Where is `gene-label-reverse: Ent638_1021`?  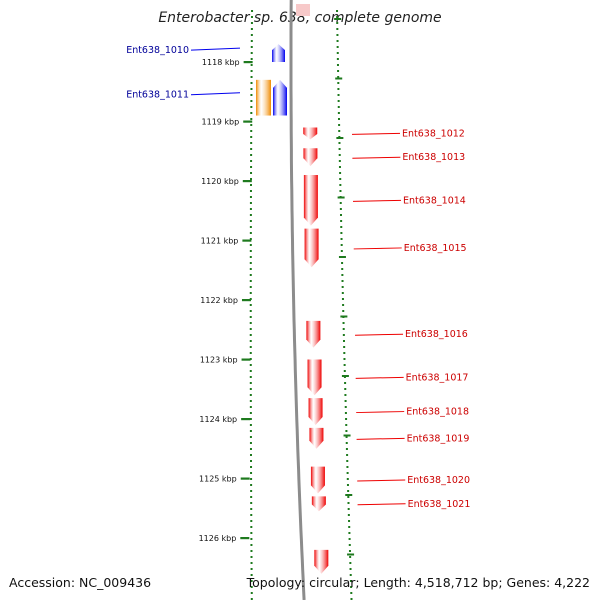
gene-label-reverse: Ent638_1021 is located at coordinates (439, 504).